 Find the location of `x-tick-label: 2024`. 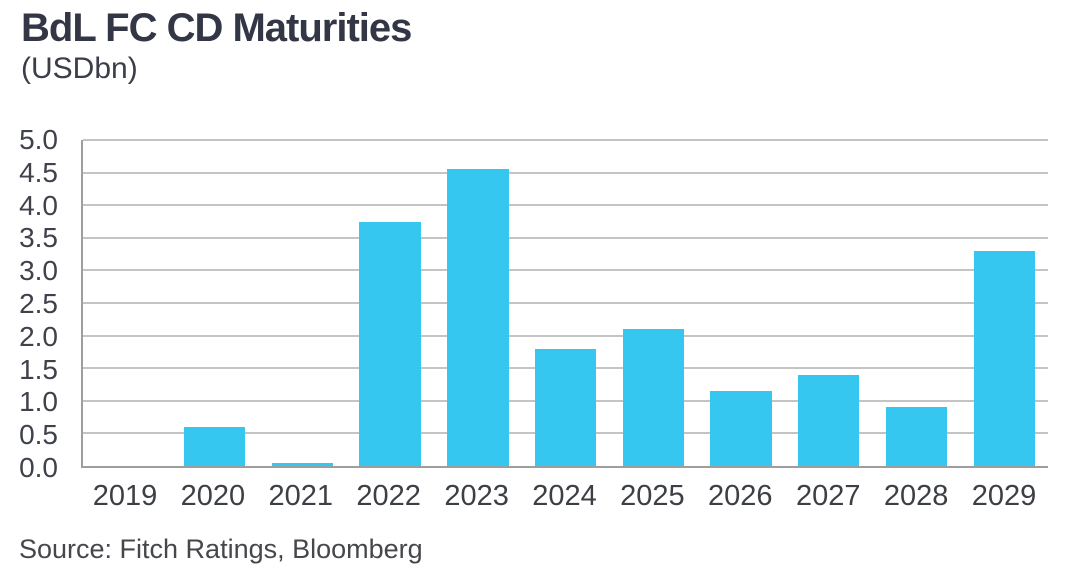

x-tick-label: 2024 is located at coordinates (564, 496).